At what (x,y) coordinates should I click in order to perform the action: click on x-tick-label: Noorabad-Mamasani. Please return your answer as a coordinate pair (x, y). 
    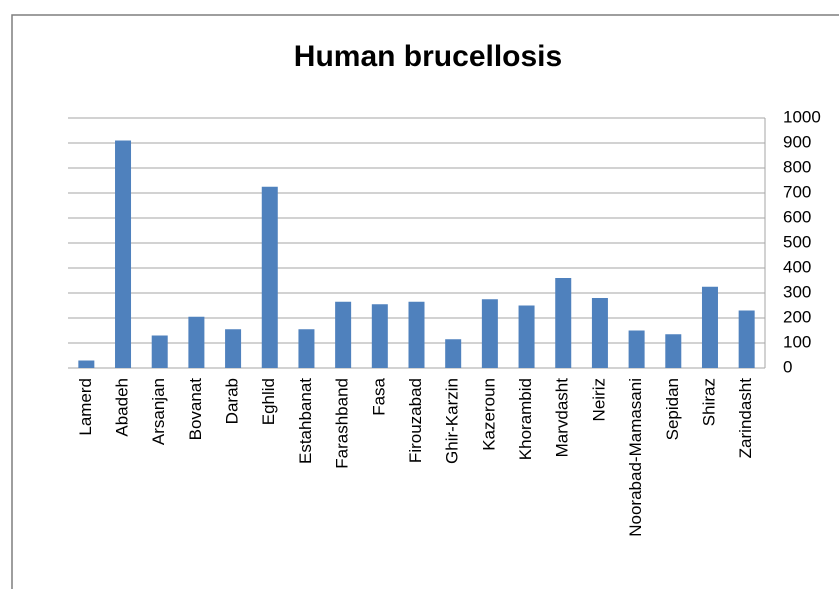
    Looking at the image, I should click on (635, 457).